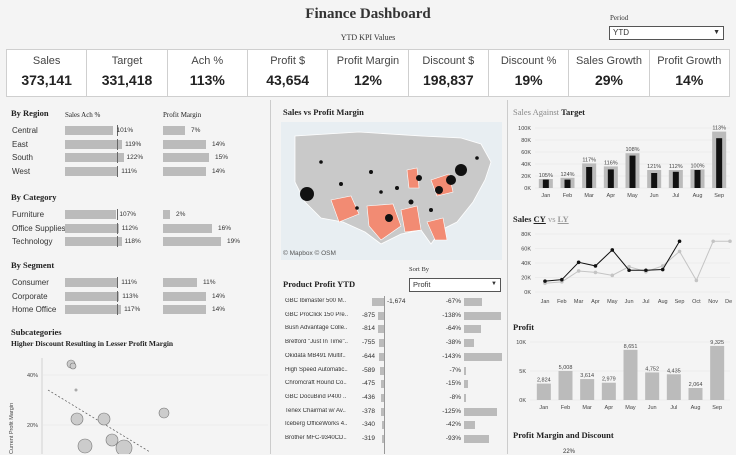 This screenshot has height=455, width=736. I want to click on profit-margin-value: -143%, so click(451, 356).